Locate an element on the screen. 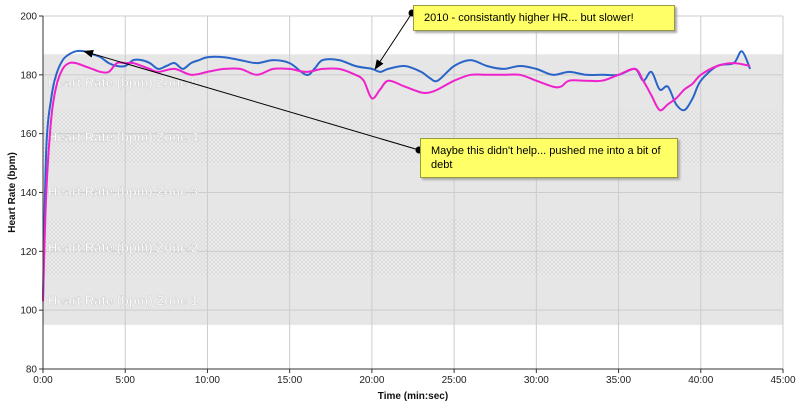 This screenshot has height=407, width=800. x-axis-title: Time (min:sec) is located at coordinates (413, 396).